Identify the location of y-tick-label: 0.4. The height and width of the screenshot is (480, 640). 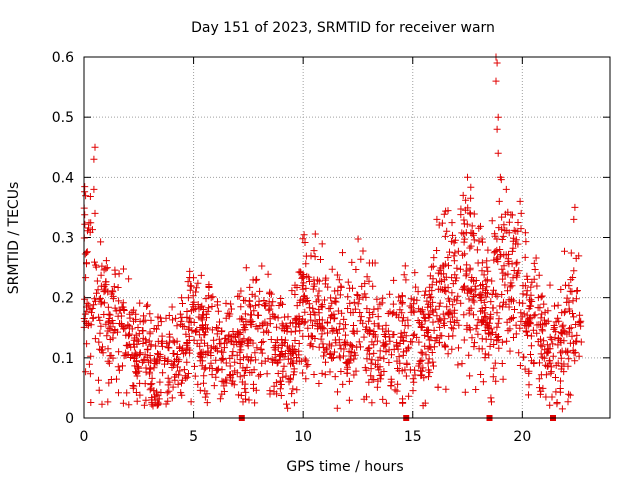
(63, 178).